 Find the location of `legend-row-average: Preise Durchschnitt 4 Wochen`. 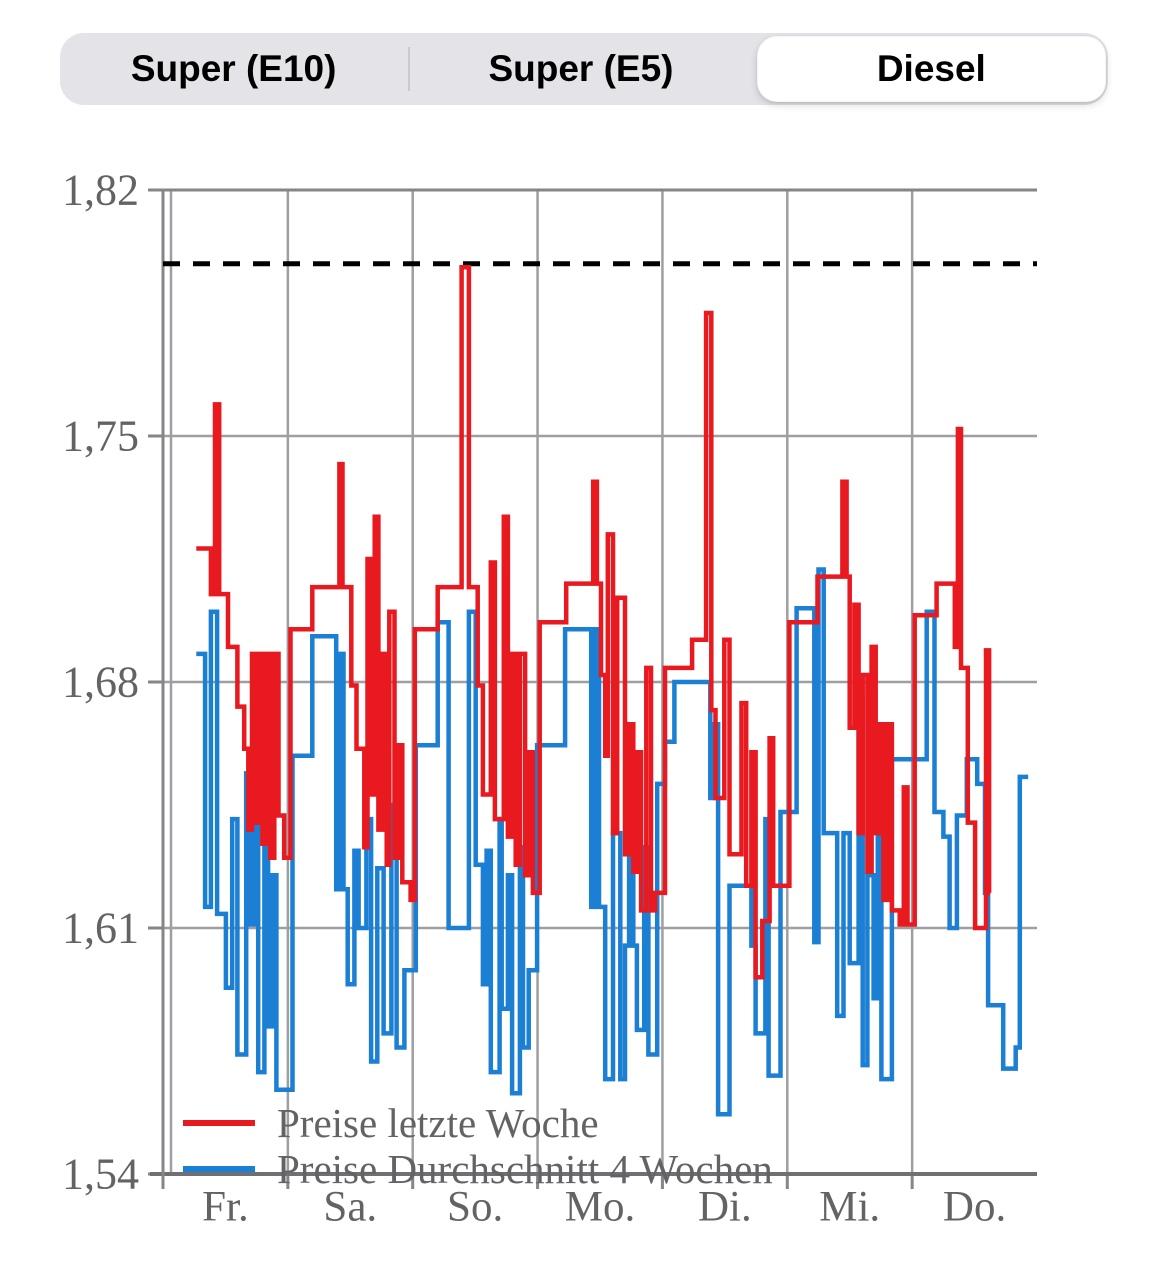

legend-row-average: Preise Durchschnitt 4 Wochen is located at coordinates (478, 1169).